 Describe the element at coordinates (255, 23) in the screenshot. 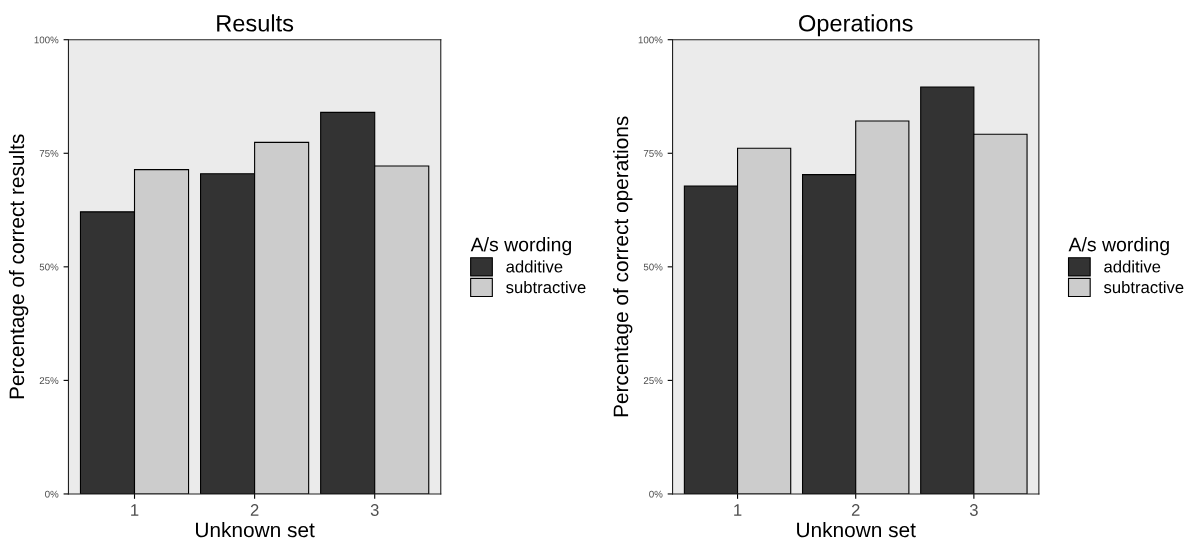

I see `chart-title: Results` at that location.